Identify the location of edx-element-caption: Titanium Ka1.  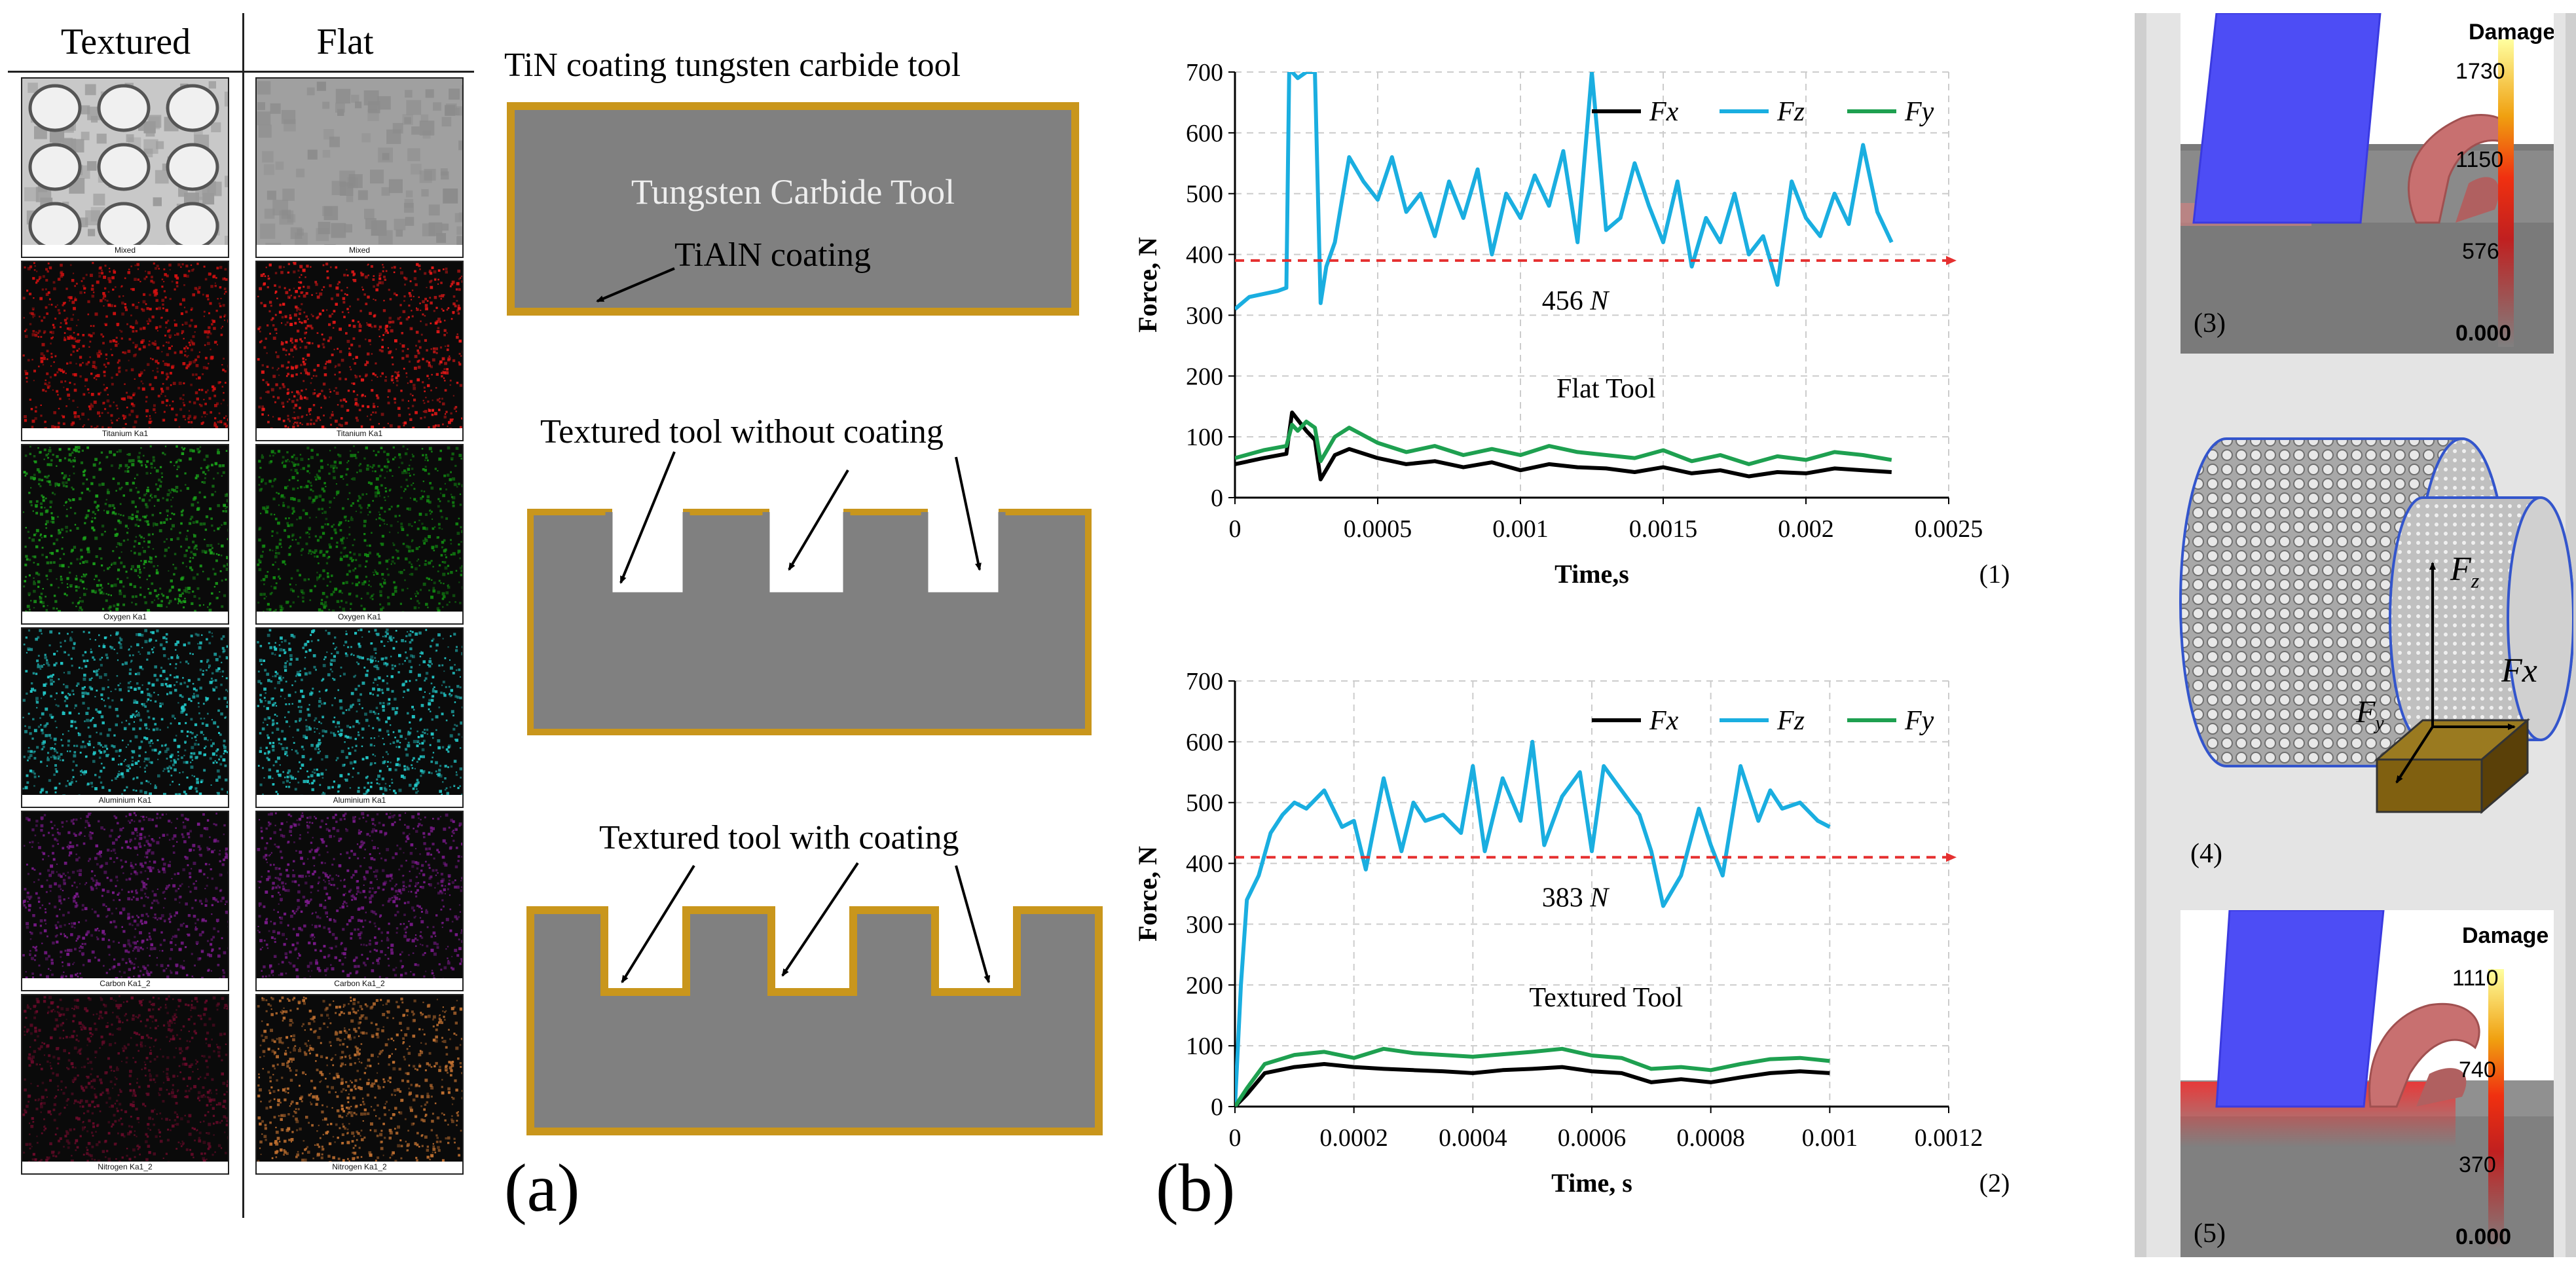
(125, 434).